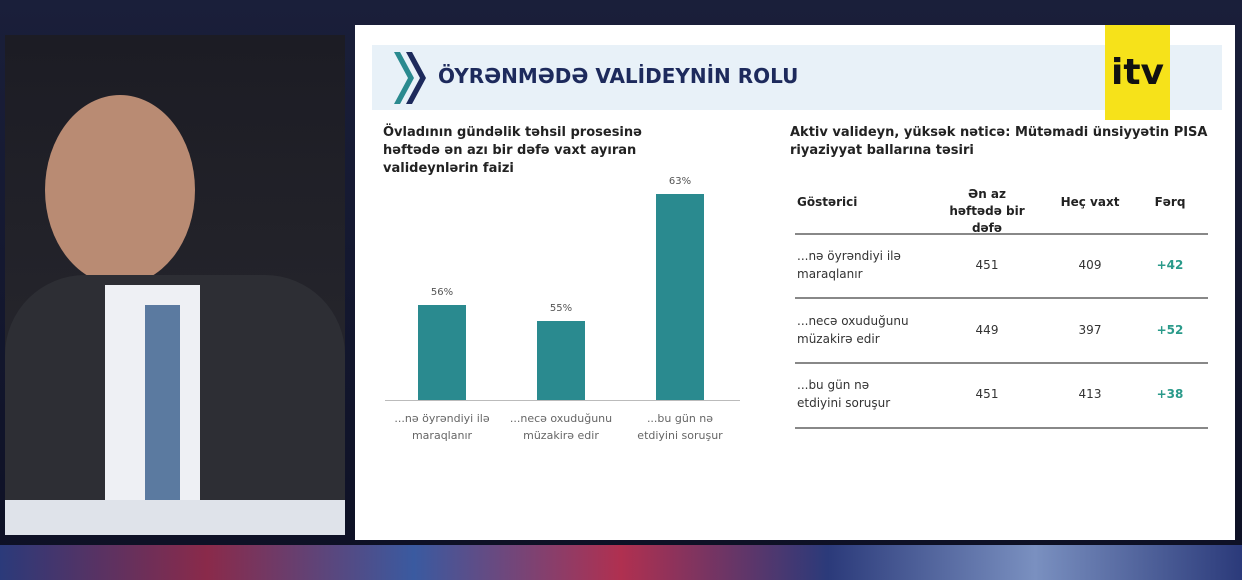 The image size is (1242, 580). Describe the element at coordinates (987, 329) in the screenshot. I see `score: 449` at that location.